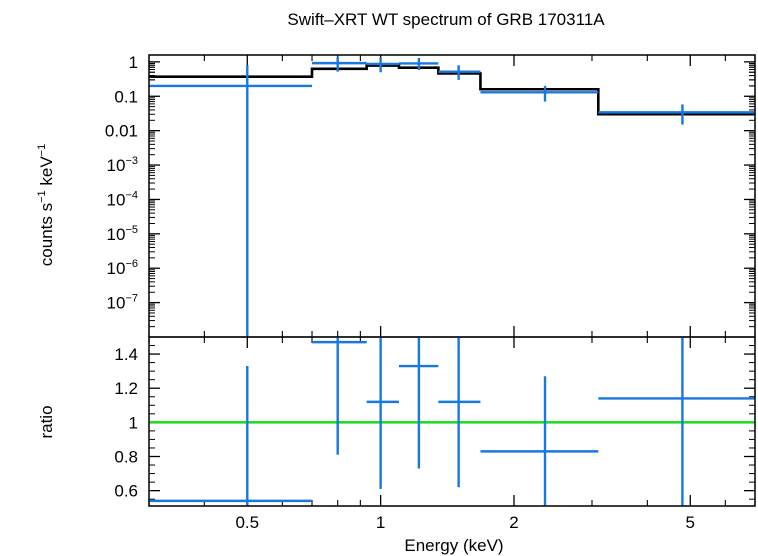 Image resolution: width=758 pixels, height=556 pixels. Describe the element at coordinates (122, 199) in the screenshot. I see `spectrum-y-tick-label: 10⁻⁴` at that location.